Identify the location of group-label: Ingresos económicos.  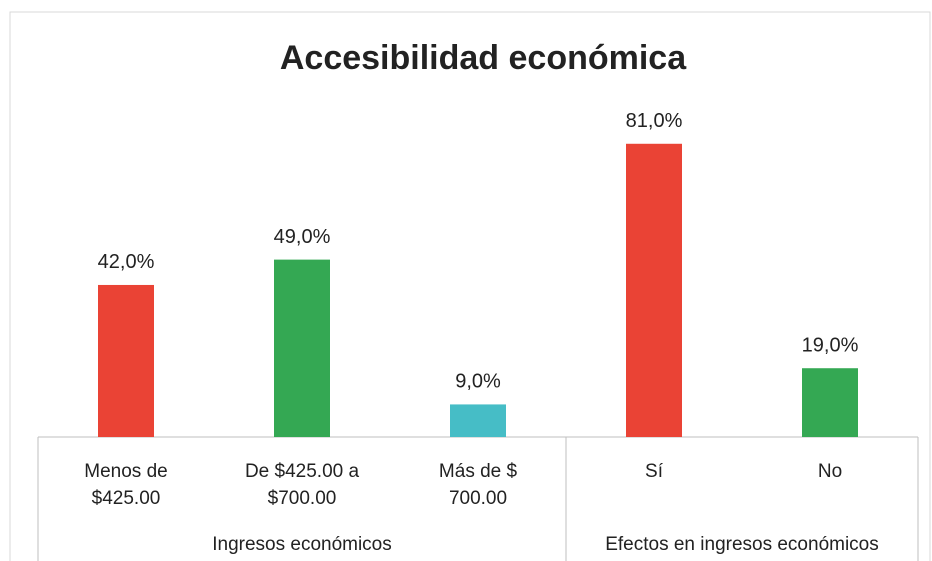
(302, 544).